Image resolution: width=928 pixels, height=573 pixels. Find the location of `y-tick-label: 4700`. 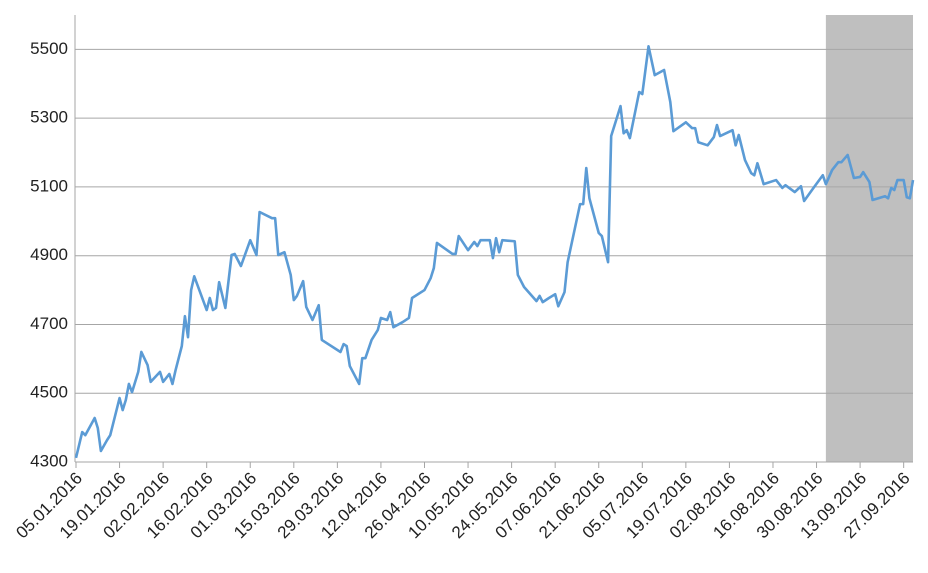

y-tick-label: 4700 is located at coordinates (49, 323).